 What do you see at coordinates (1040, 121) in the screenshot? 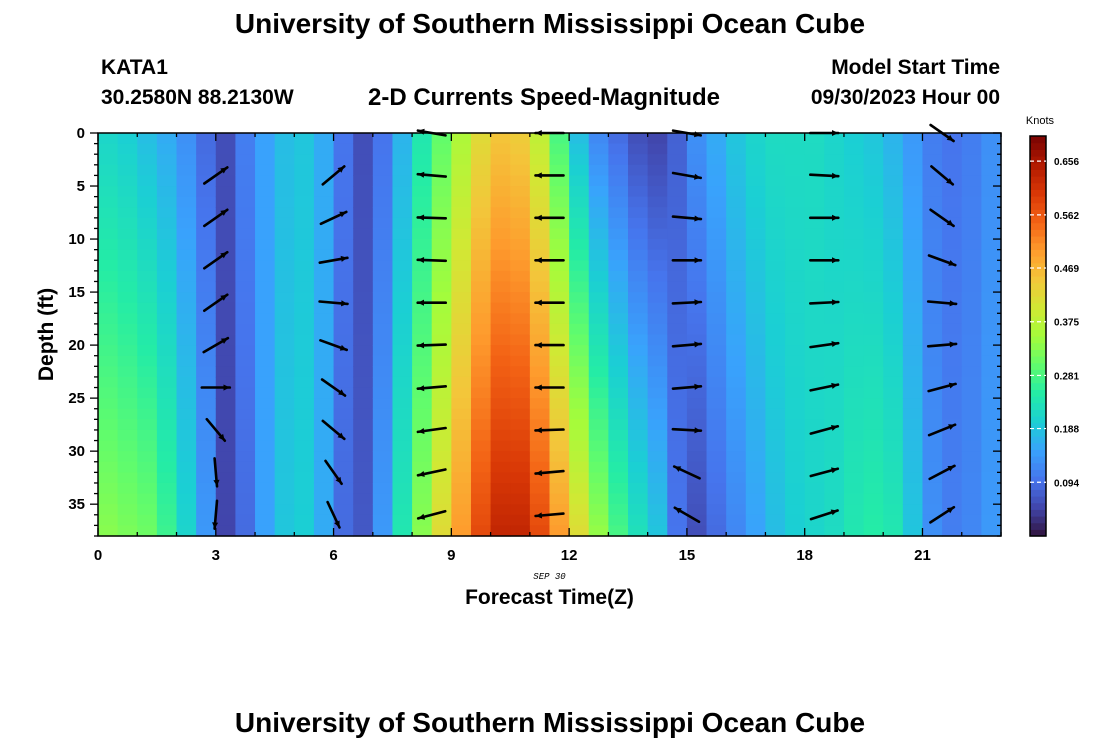
I see `colorbar-label: Knots` at bounding box center [1040, 121].